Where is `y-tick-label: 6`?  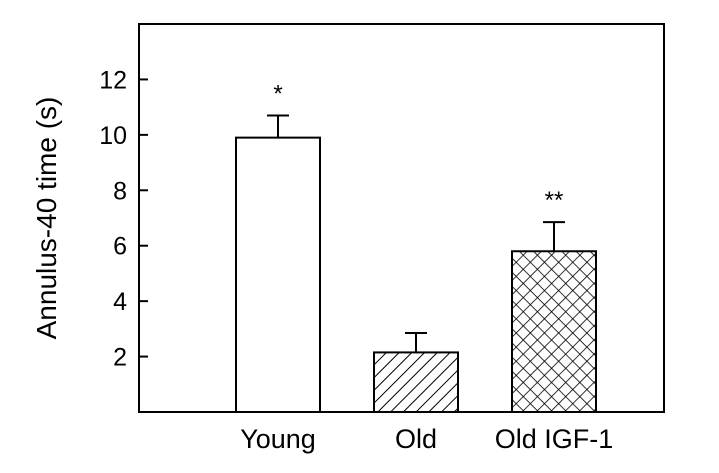
y-tick-label: 6 is located at coordinates (120, 247).